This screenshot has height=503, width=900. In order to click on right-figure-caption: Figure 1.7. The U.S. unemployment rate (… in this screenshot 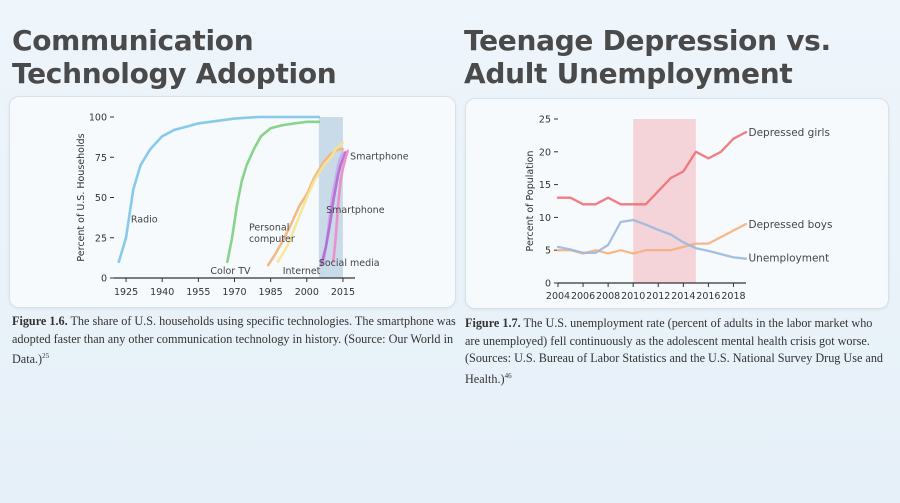, I will do `click(677, 351)`.